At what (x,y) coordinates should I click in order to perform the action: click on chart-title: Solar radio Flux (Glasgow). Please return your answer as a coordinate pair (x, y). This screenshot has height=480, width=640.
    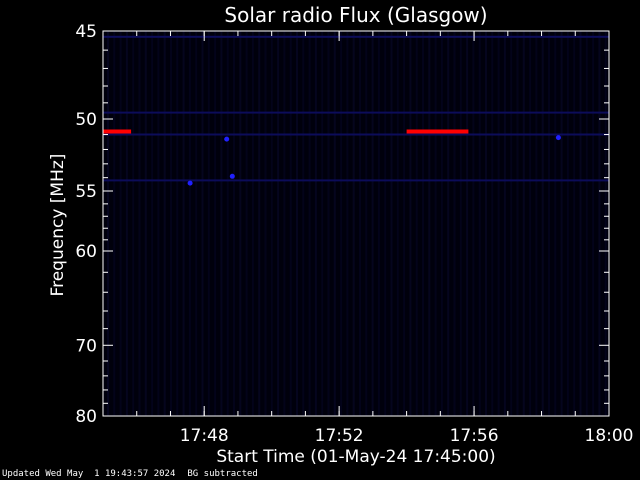
    Looking at the image, I should click on (355, 15).